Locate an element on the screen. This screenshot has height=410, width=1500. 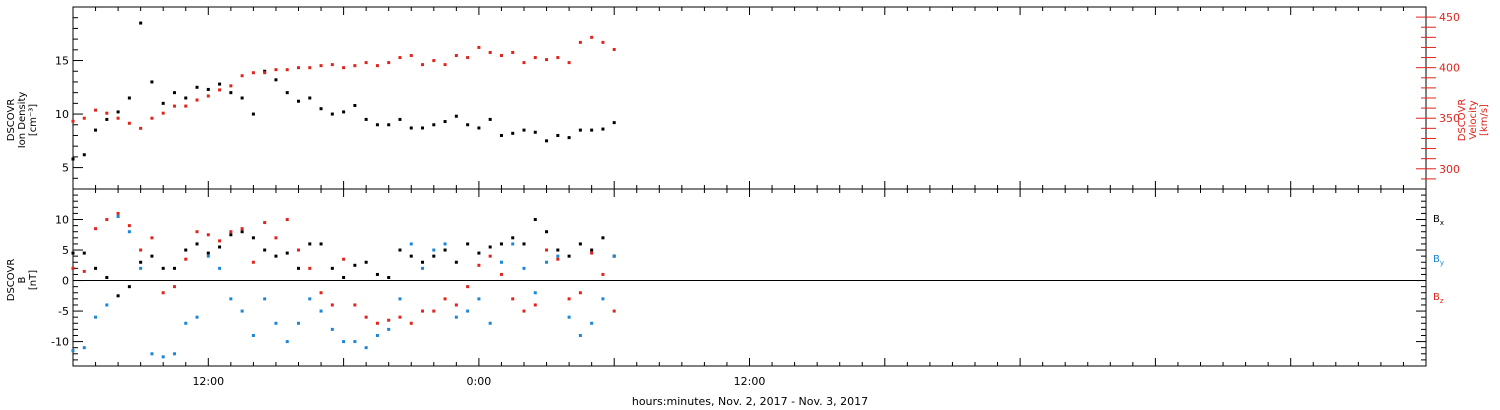
legend-by: By is located at coordinates (1438, 260).